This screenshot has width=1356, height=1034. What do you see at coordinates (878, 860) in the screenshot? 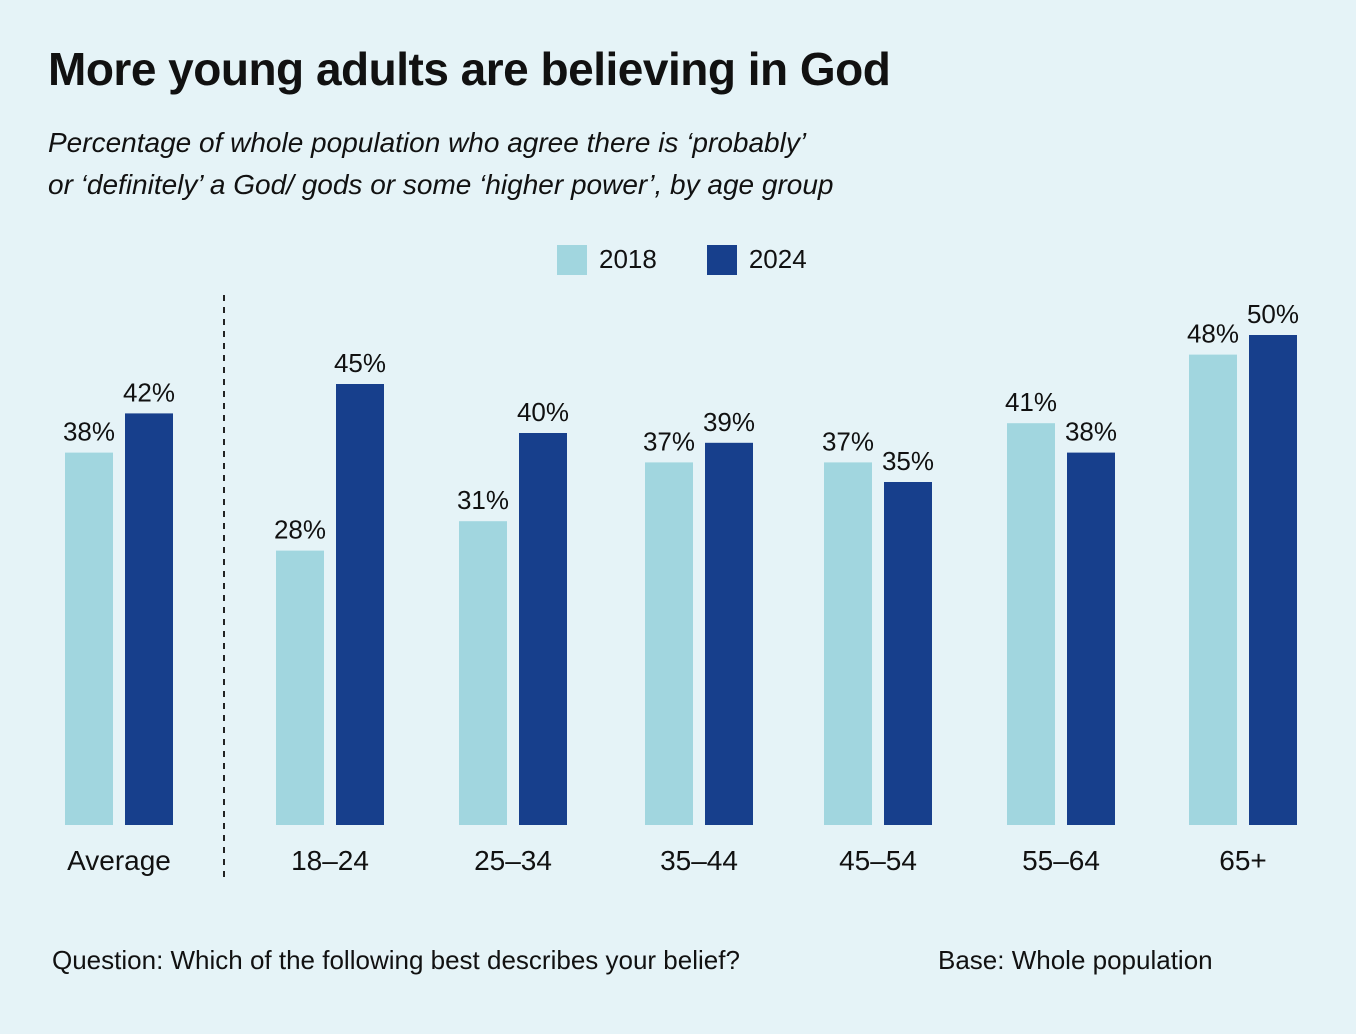
I see `category-label-4: 45–54` at bounding box center [878, 860].